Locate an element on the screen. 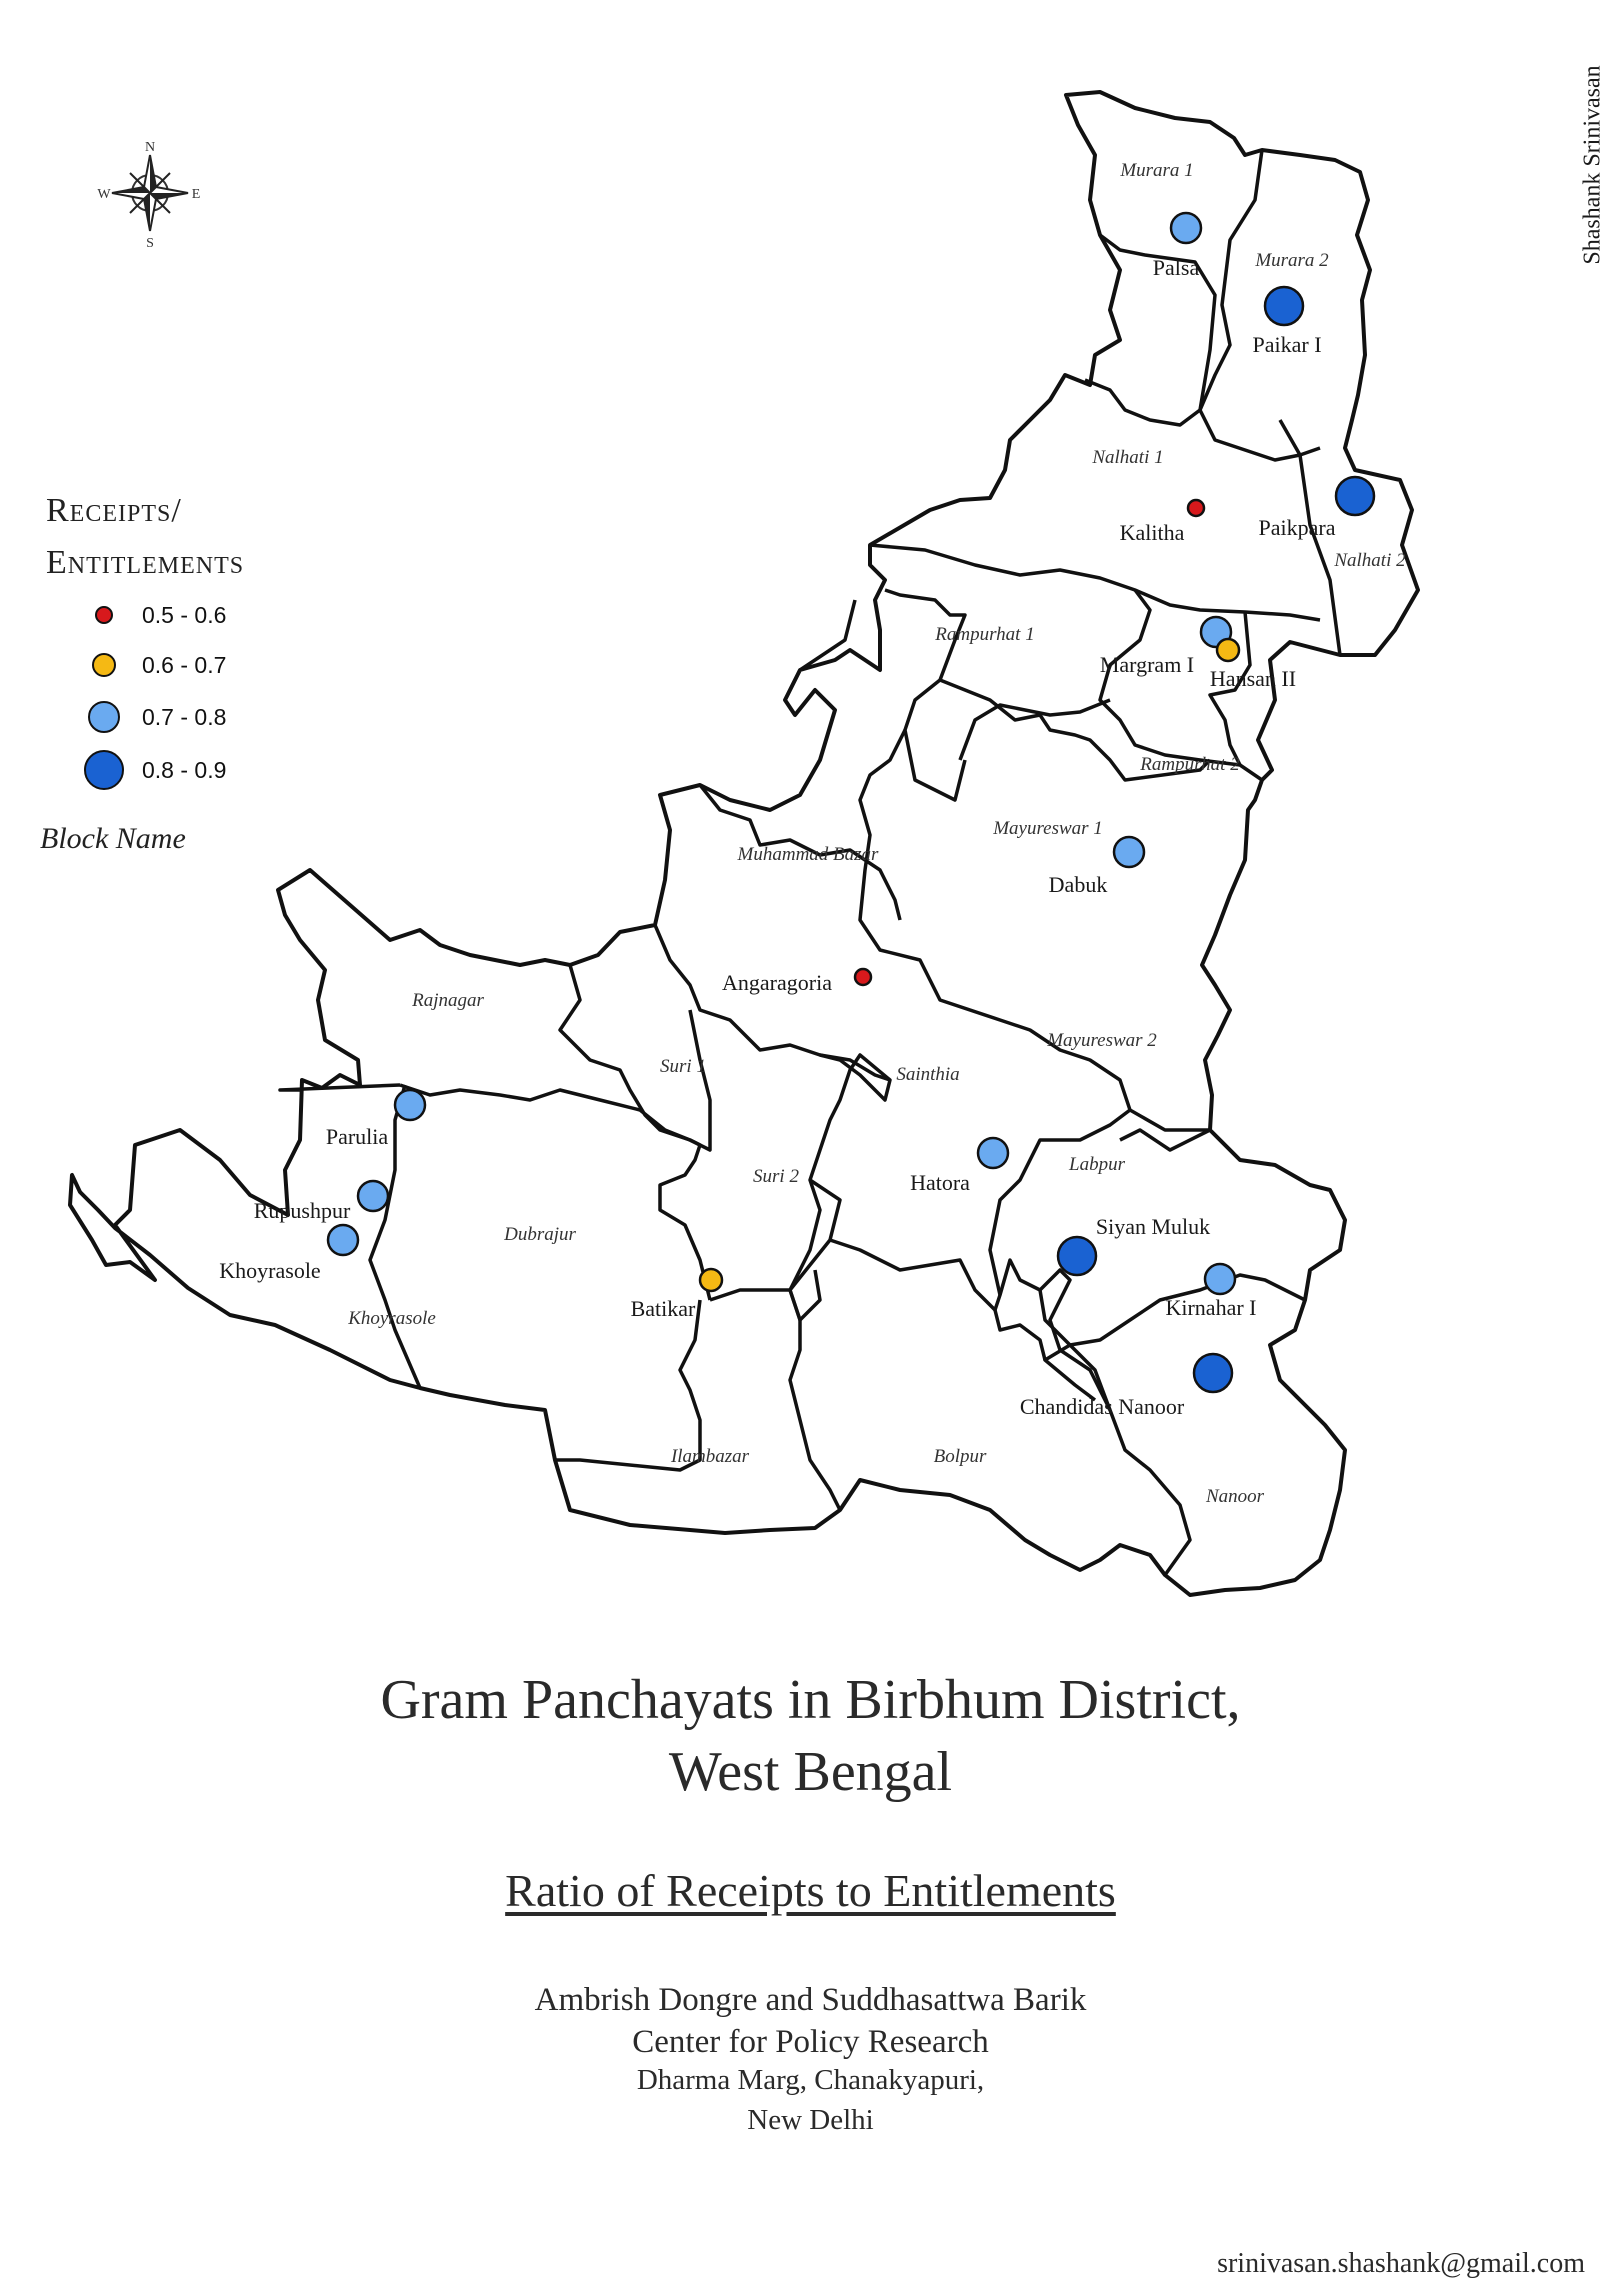 The width and height of the screenshot is (1621, 2292). gp-label: Parulia is located at coordinates (357, 1136).